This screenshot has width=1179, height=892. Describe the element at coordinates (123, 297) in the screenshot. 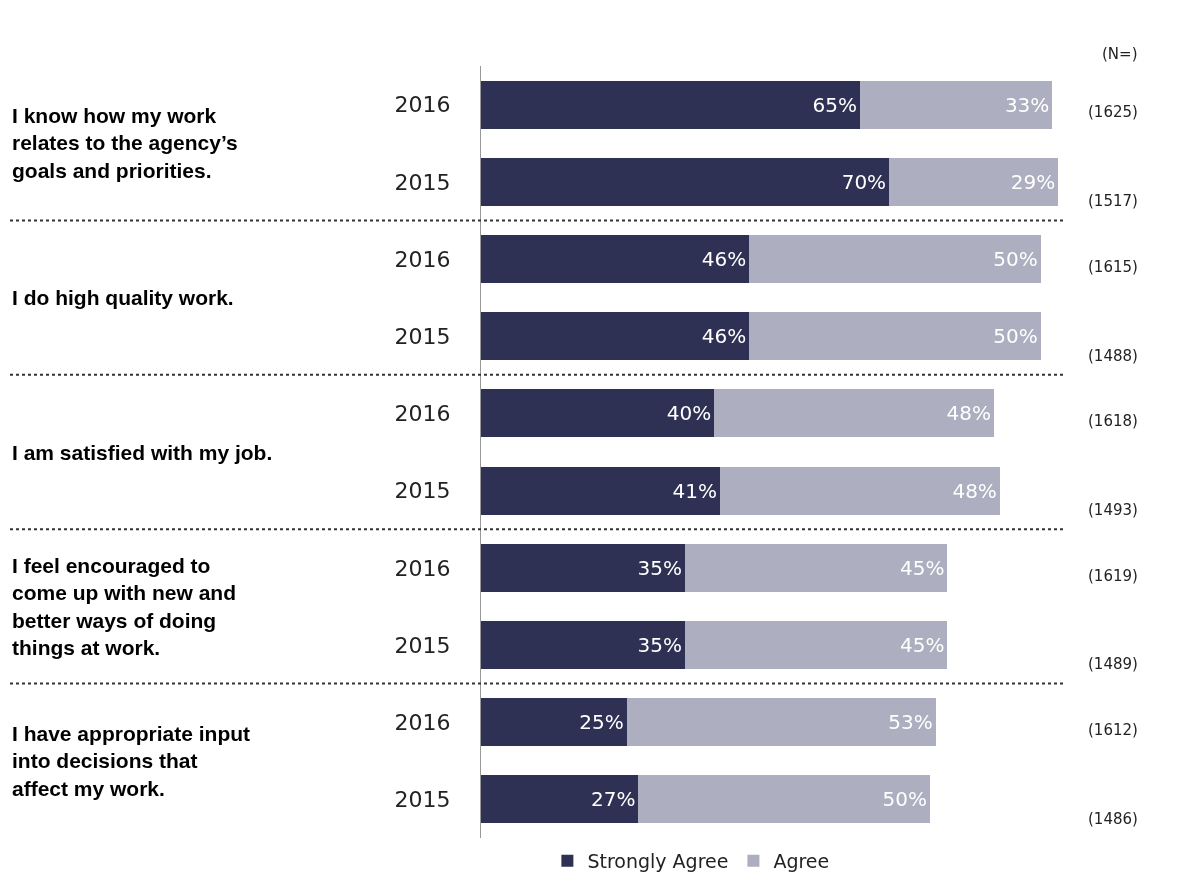

I see `text: I do high quality work.` at that location.